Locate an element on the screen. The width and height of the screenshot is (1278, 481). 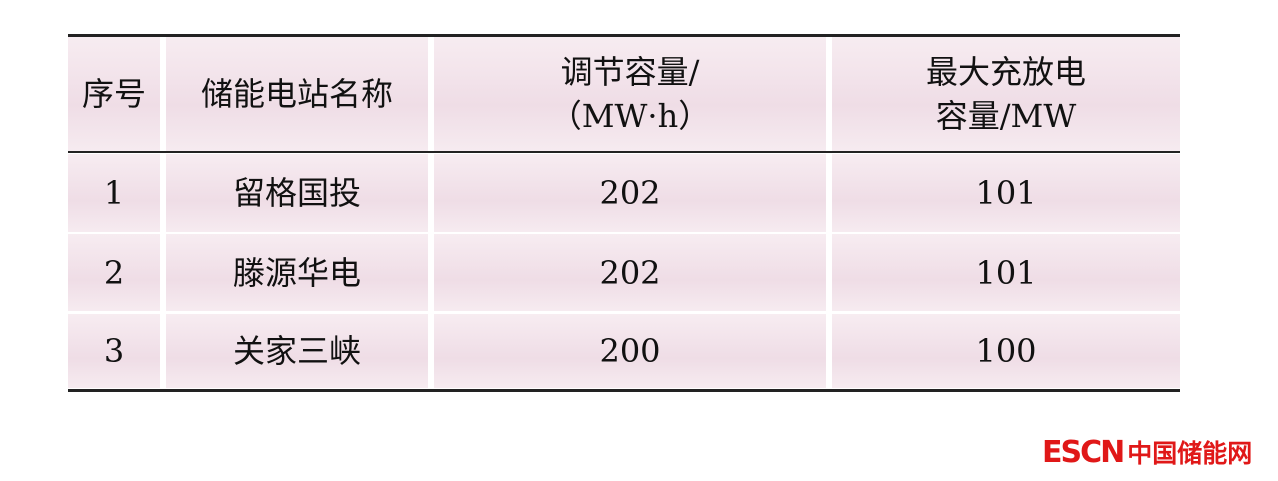
top-rule is located at coordinates (624, 35).